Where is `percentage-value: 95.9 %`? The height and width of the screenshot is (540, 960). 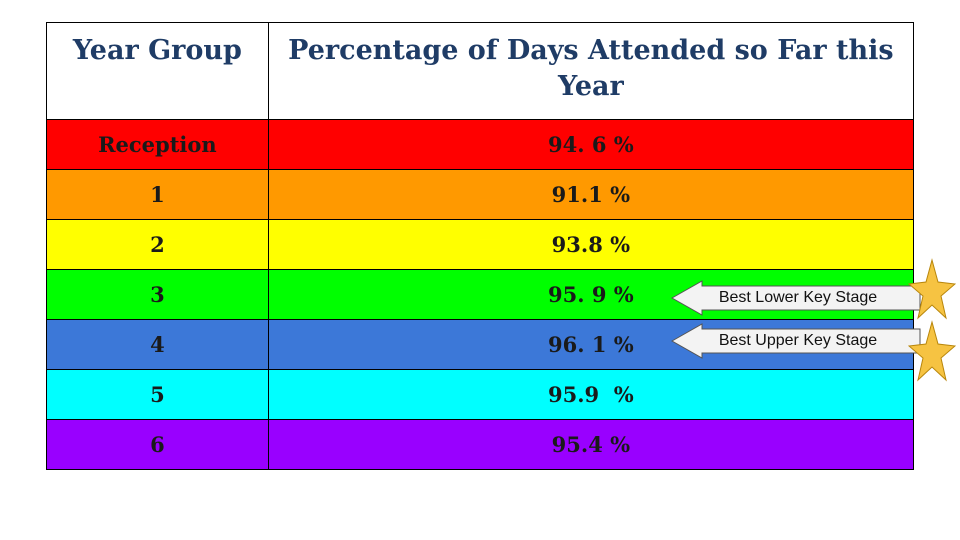 percentage-value: 95.9 % is located at coordinates (591, 394).